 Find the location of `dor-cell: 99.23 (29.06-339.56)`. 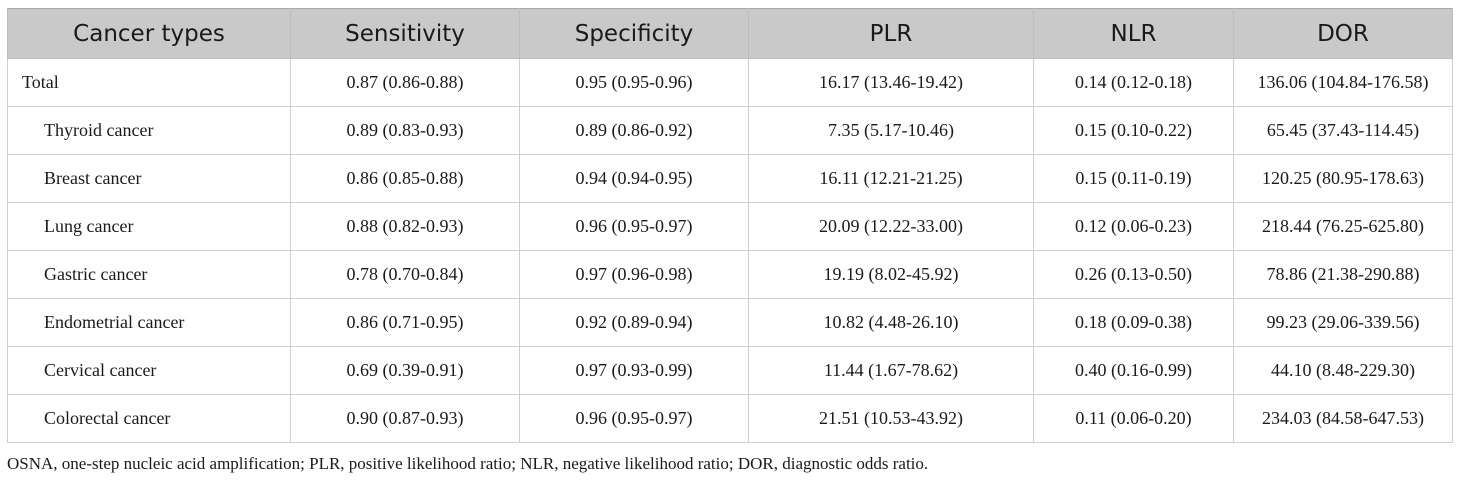

dor-cell: 99.23 (29.06-339.56) is located at coordinates (1343, 322).